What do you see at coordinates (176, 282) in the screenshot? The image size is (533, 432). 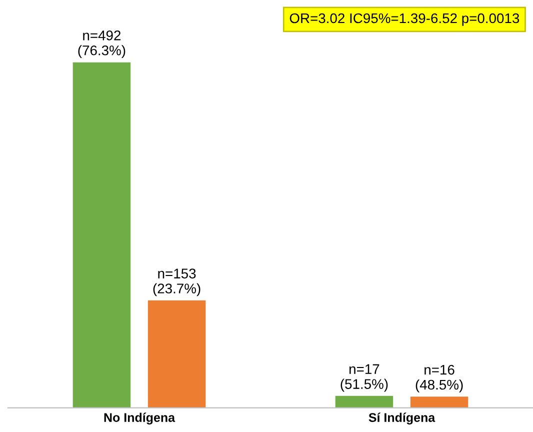 I see `data-label: n=153 (23.7%)` at bounding box center [176, 282].